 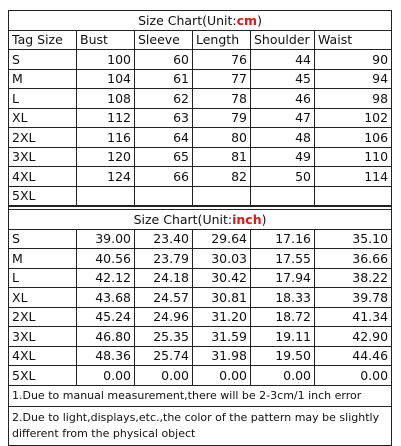 I want to click on header-length: Length, so click(x=221, y=39).